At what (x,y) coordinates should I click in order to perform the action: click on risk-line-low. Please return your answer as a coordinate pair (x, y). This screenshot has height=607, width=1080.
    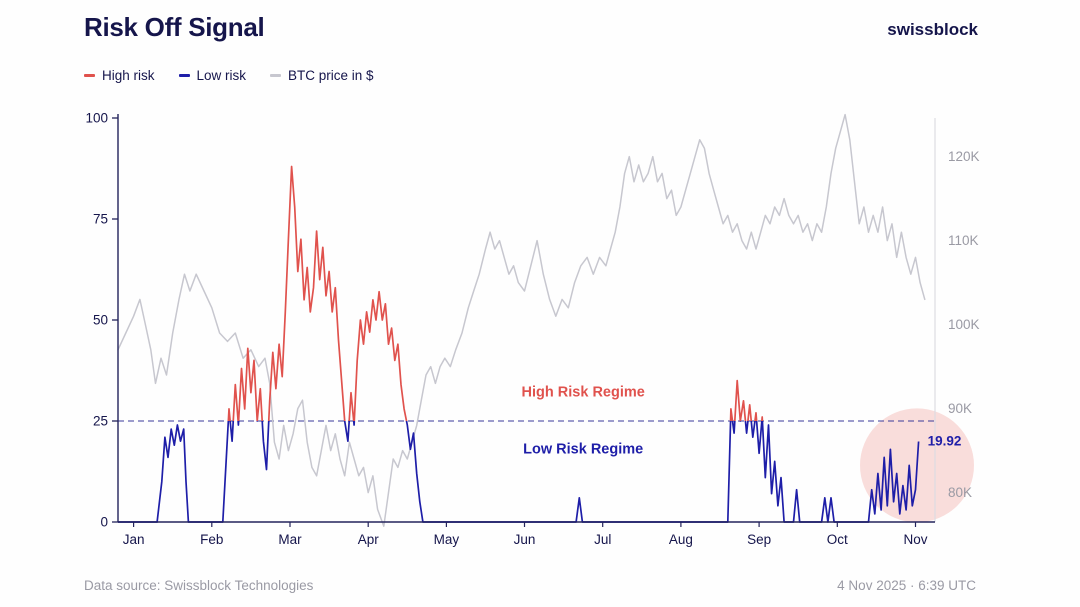
    Looking at the image, I should click on (519, 472).